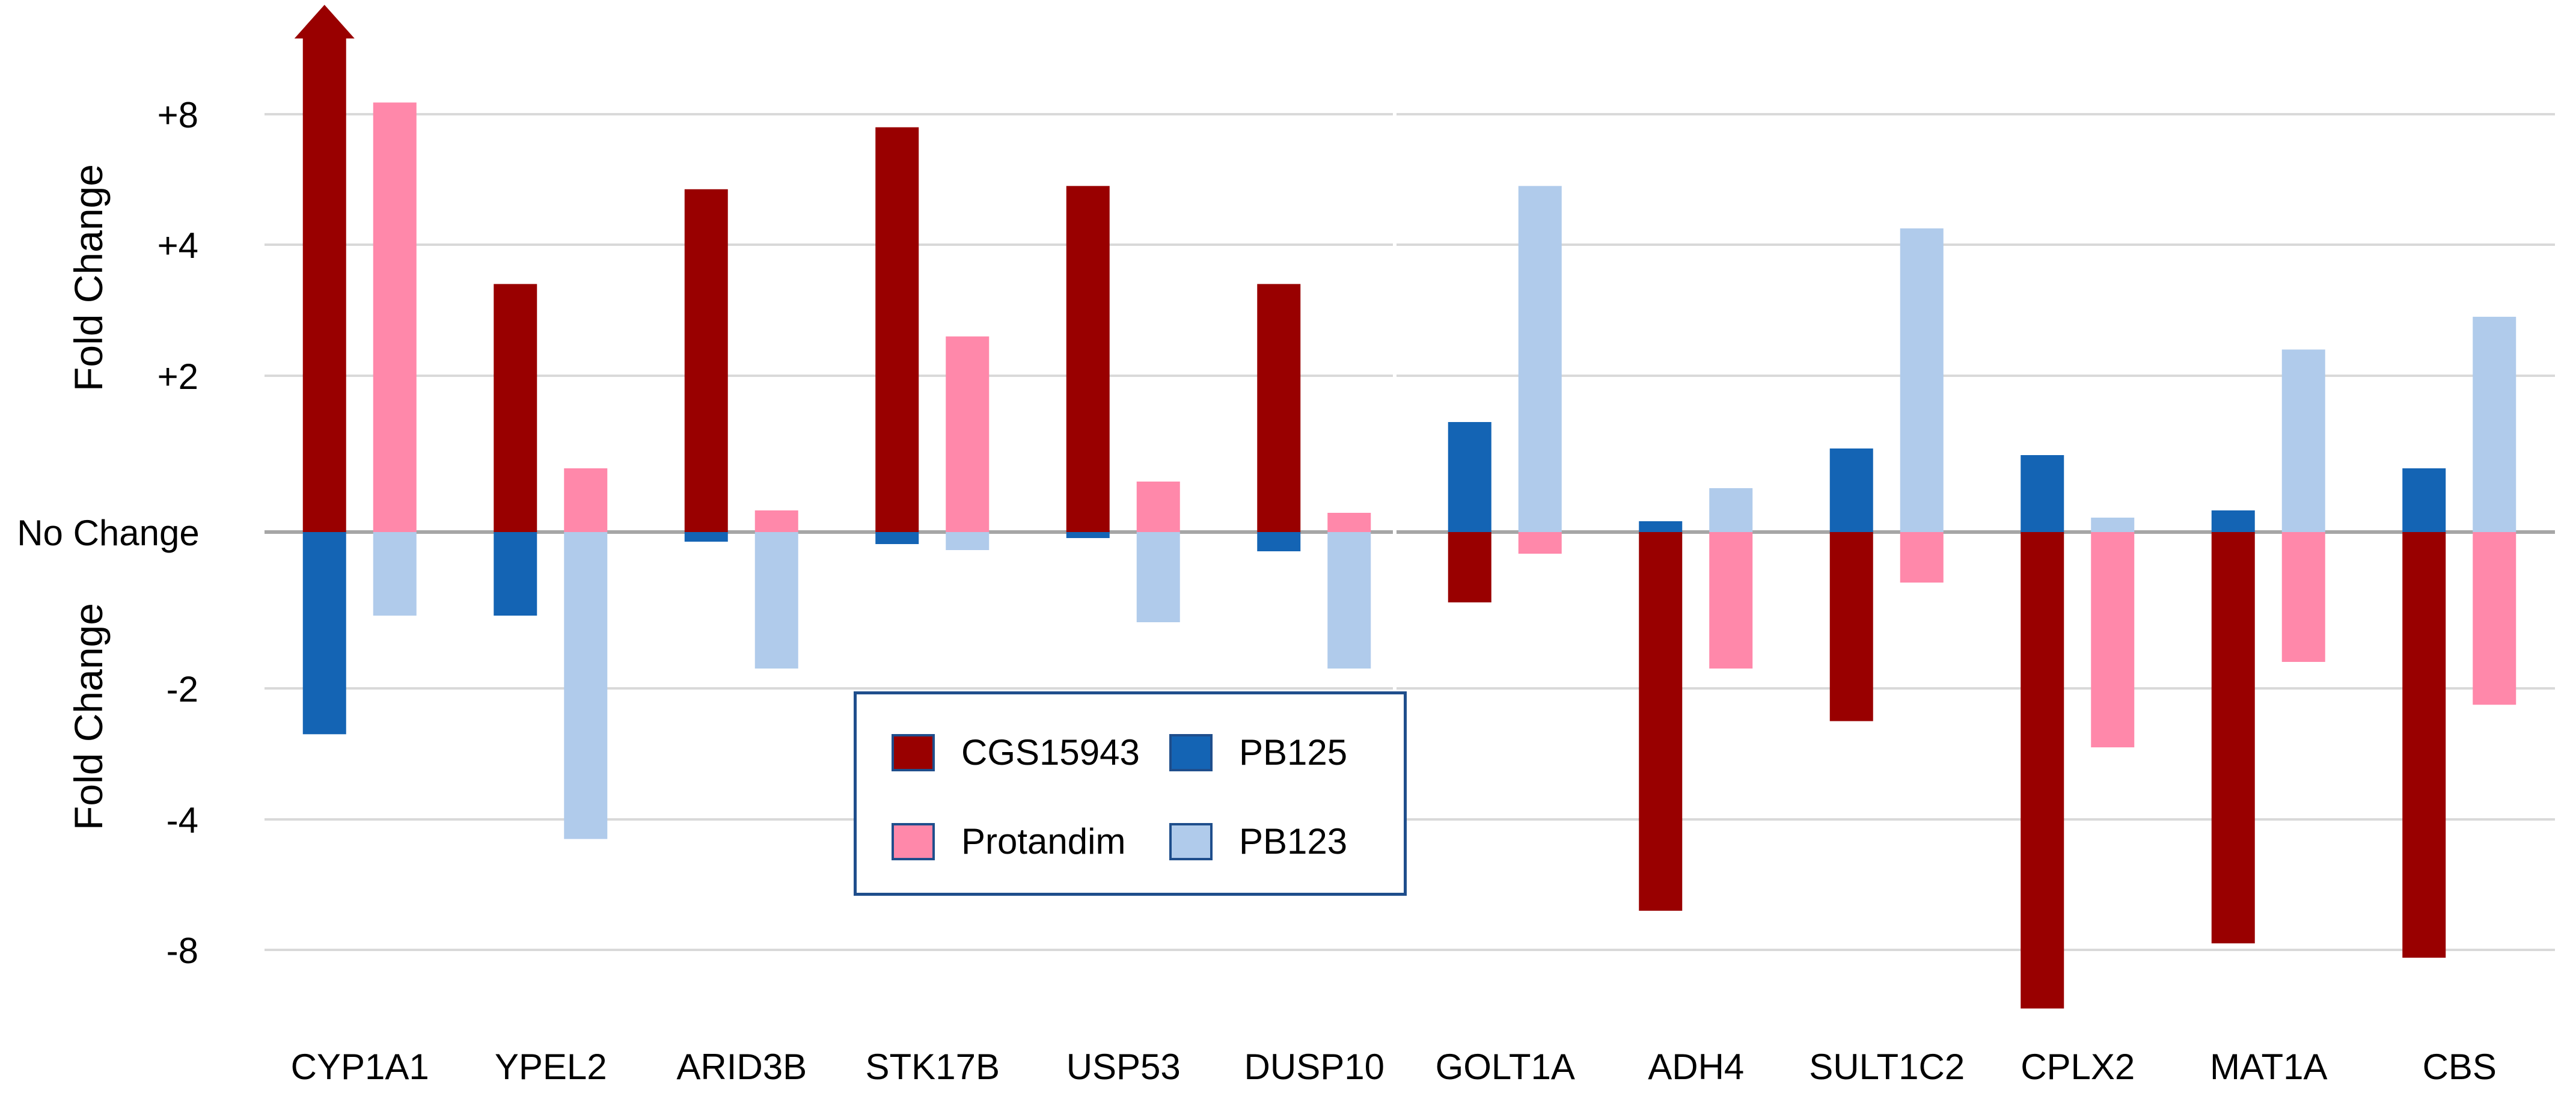  Describe the element at coordinates (324, 21) in the screenshot. I see `truncation-arrow` at that location.